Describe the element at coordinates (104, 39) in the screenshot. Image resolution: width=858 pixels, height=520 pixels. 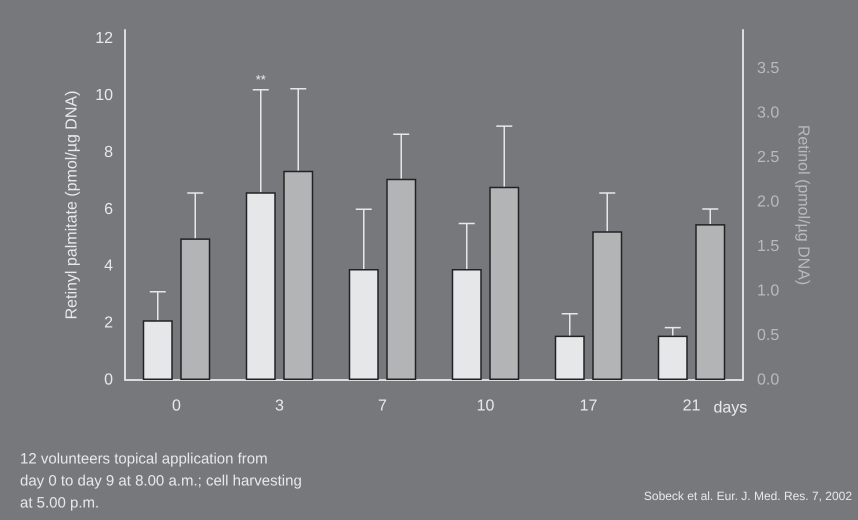
I see `y-tick-label: 12` at that location.